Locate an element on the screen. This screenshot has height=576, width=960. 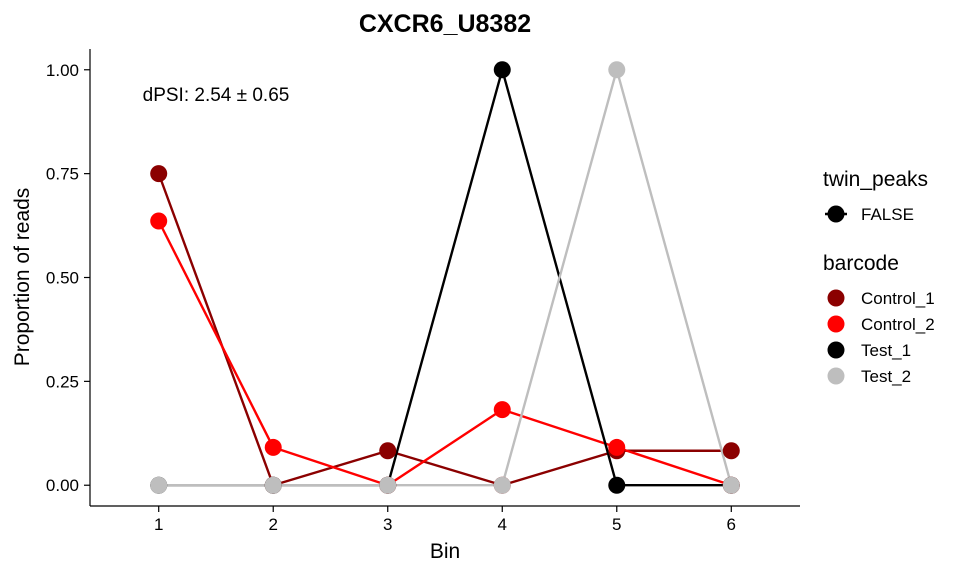
legend-title: barcode is located at coordinates (861, 263).